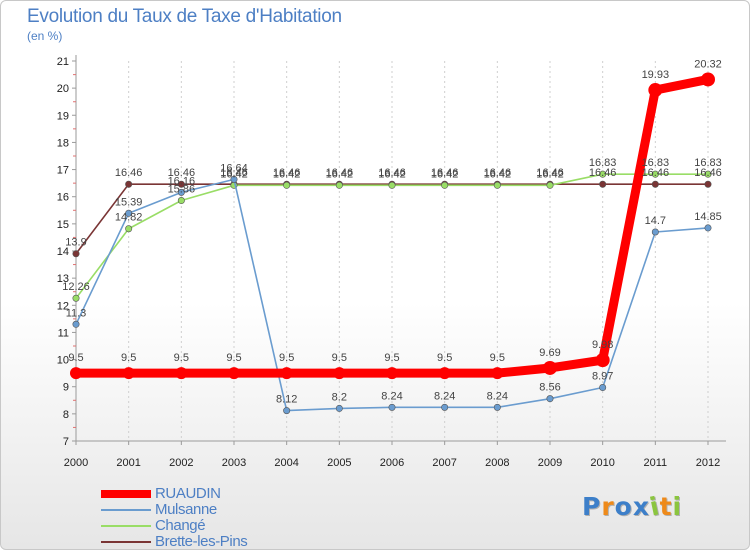  Describe the element at coordinates (549, 388) in the screenshot. I see `data-label-mulsanne-2009: 8.56` at that location.